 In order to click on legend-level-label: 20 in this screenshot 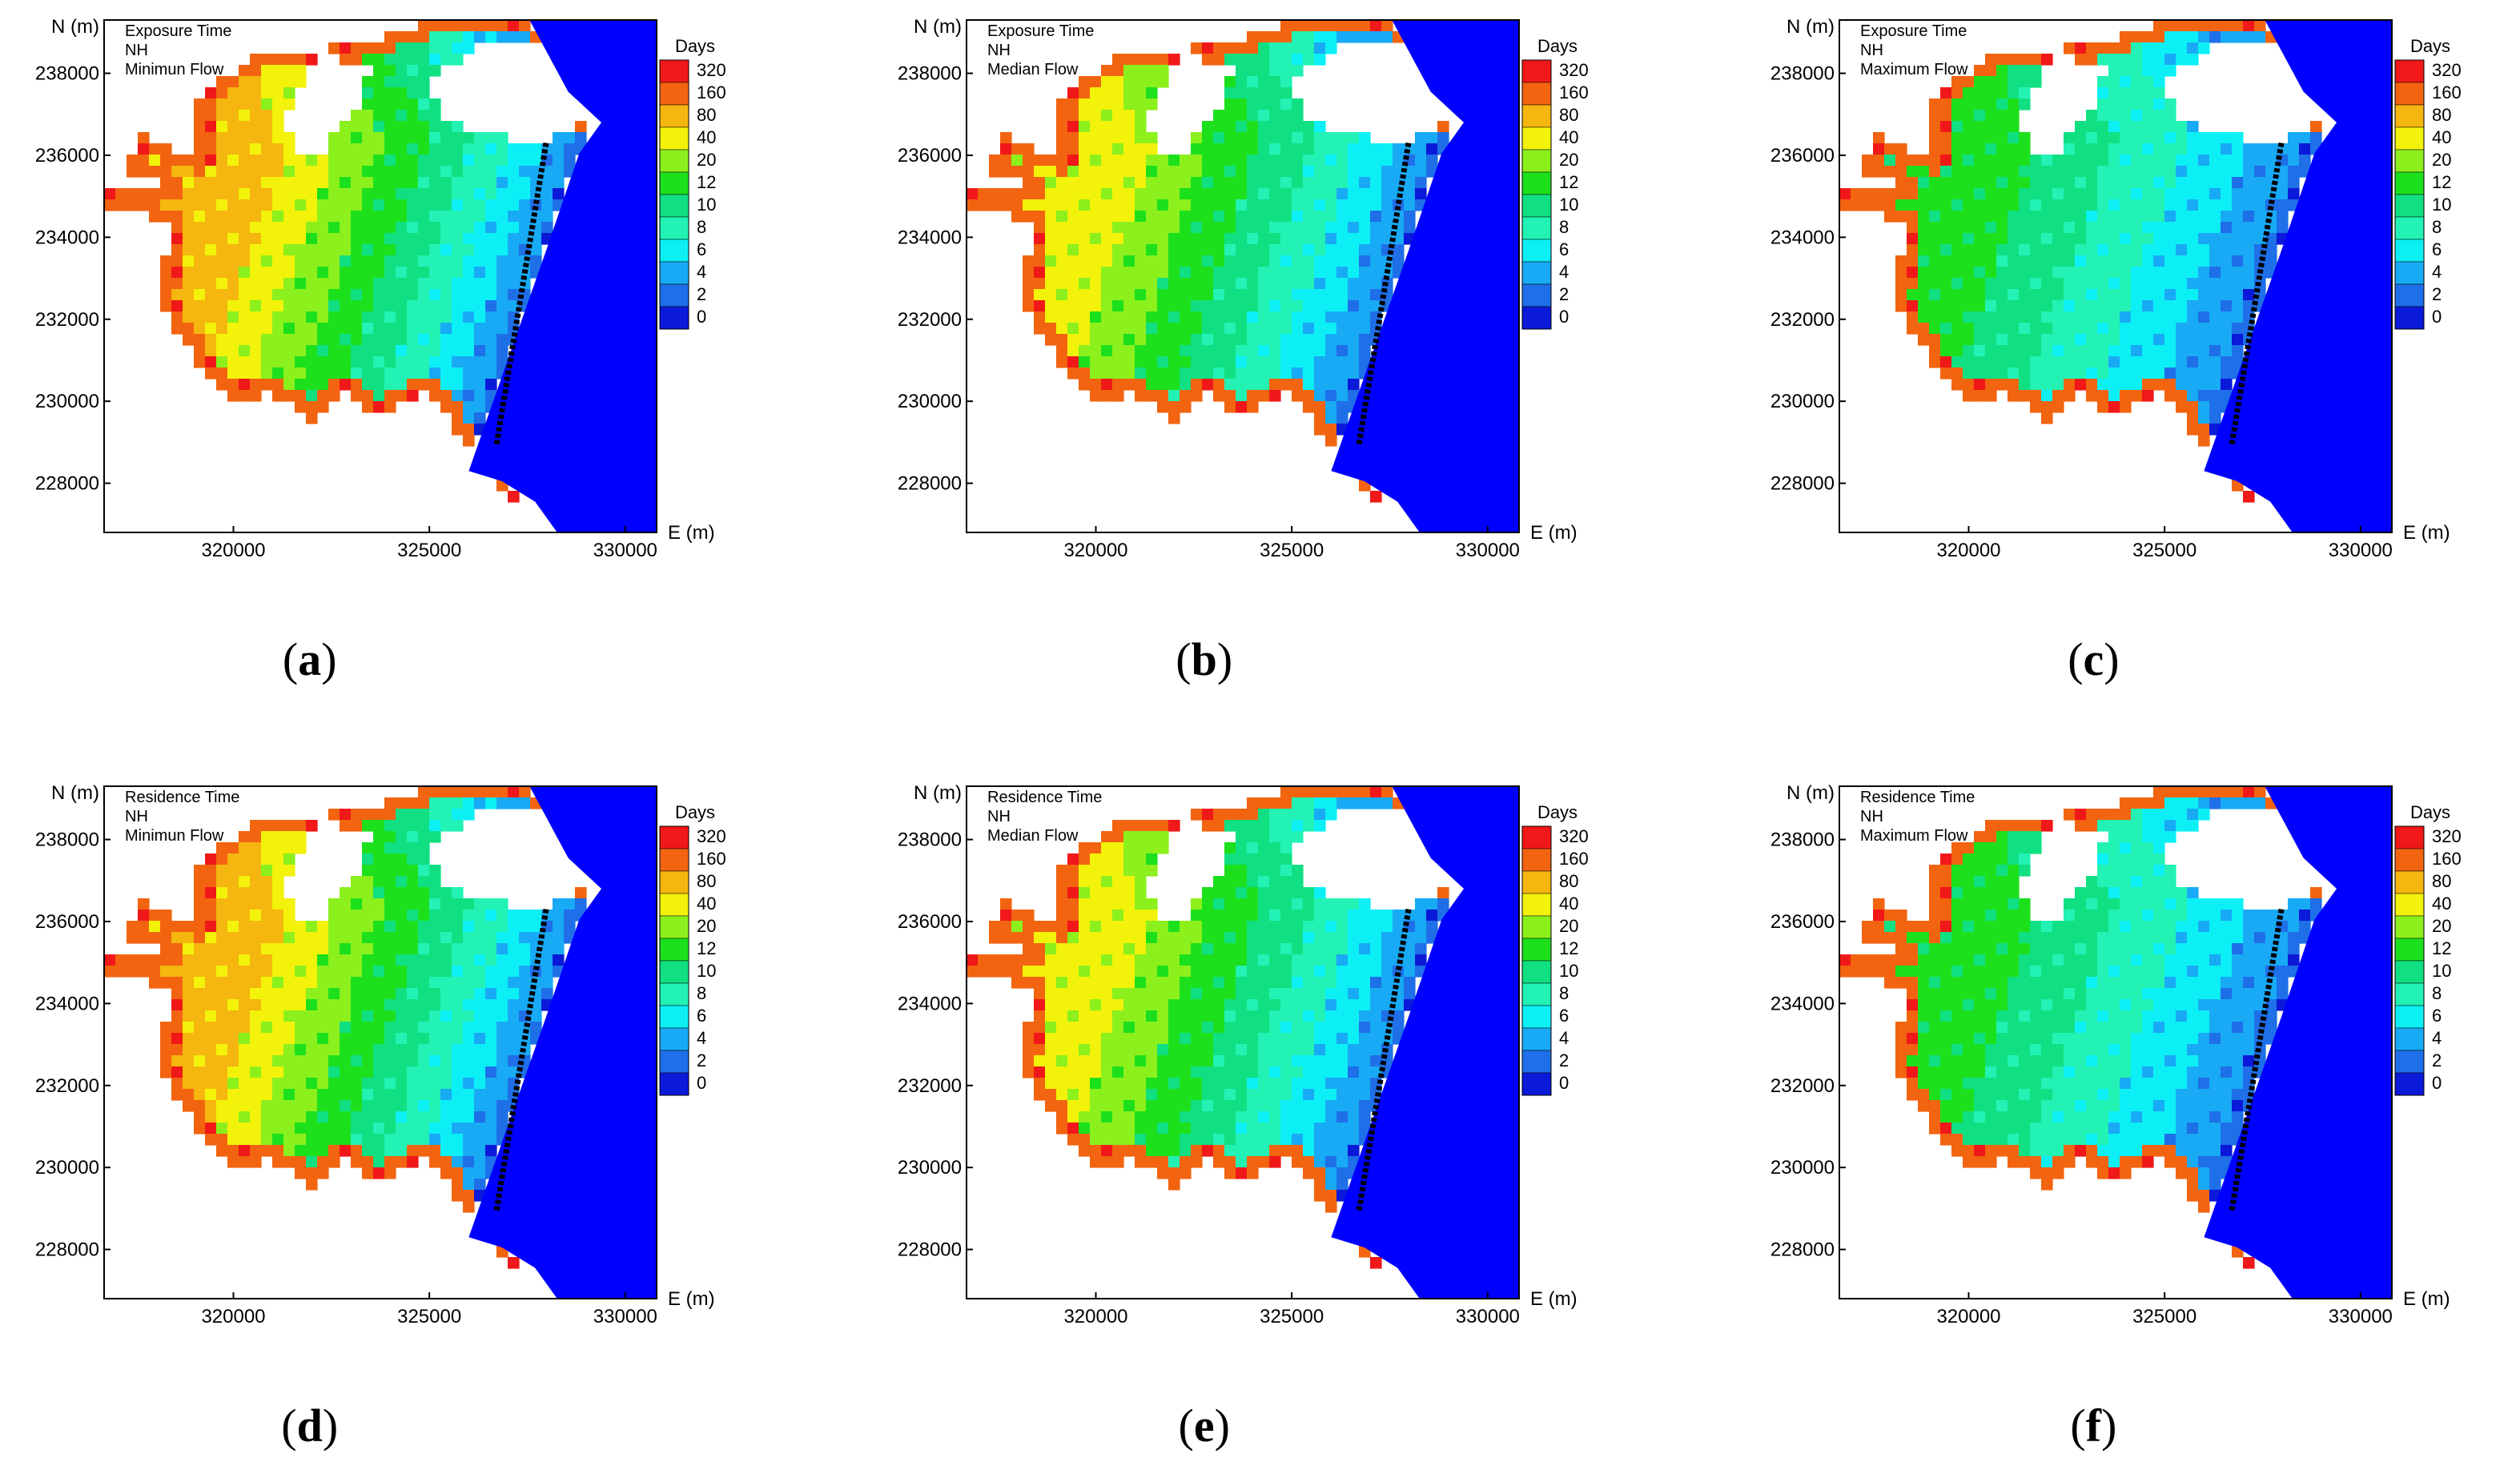, I will do `click(2441, 160)`.